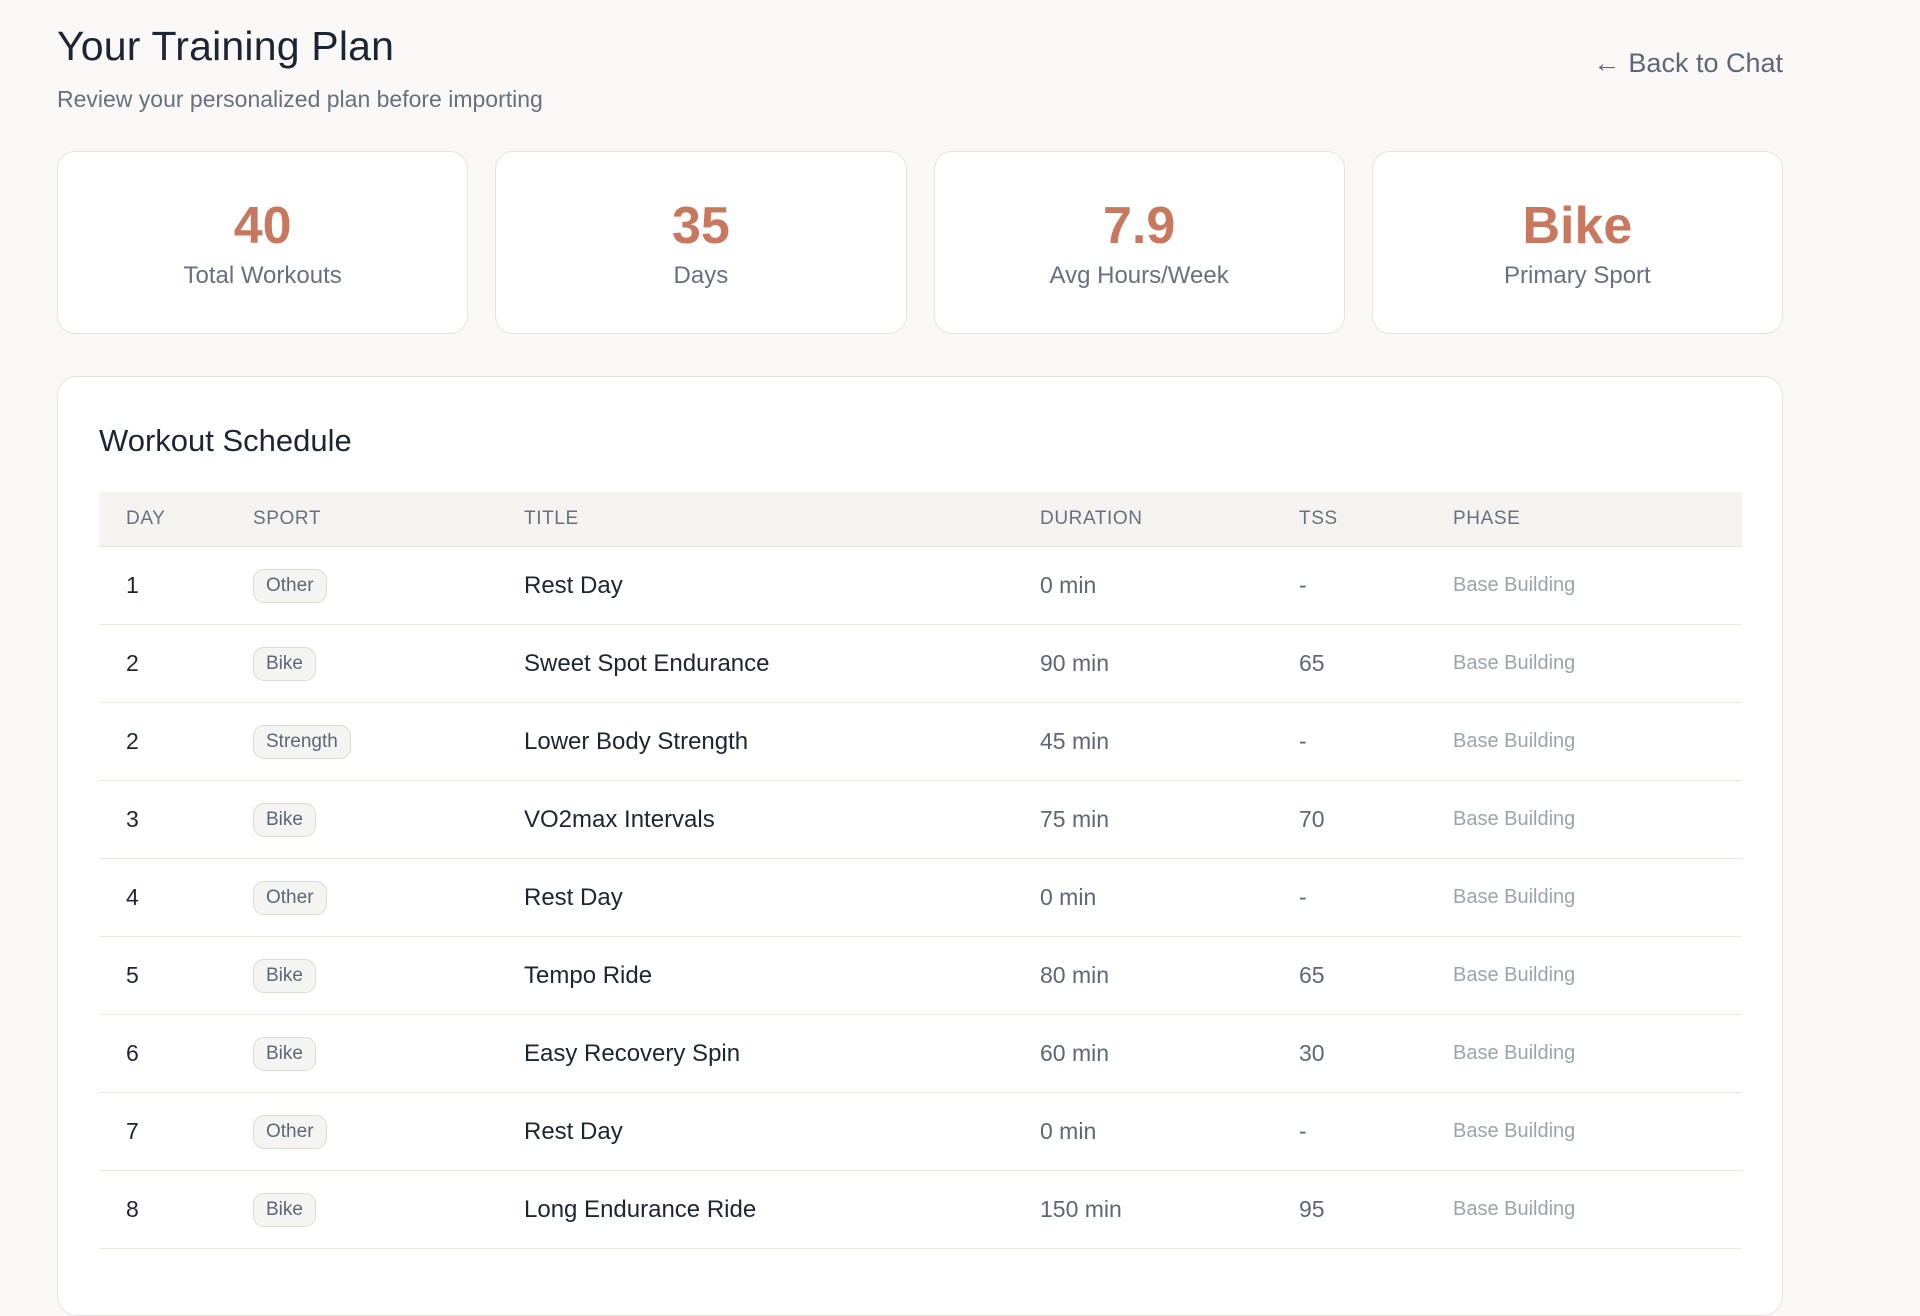 The image size is (1920, 1316). What do you see at coordinates (1081, 1209) in the screenshot?
I see `duration-cell: 150 min` at bounding box center [1081, 1209].